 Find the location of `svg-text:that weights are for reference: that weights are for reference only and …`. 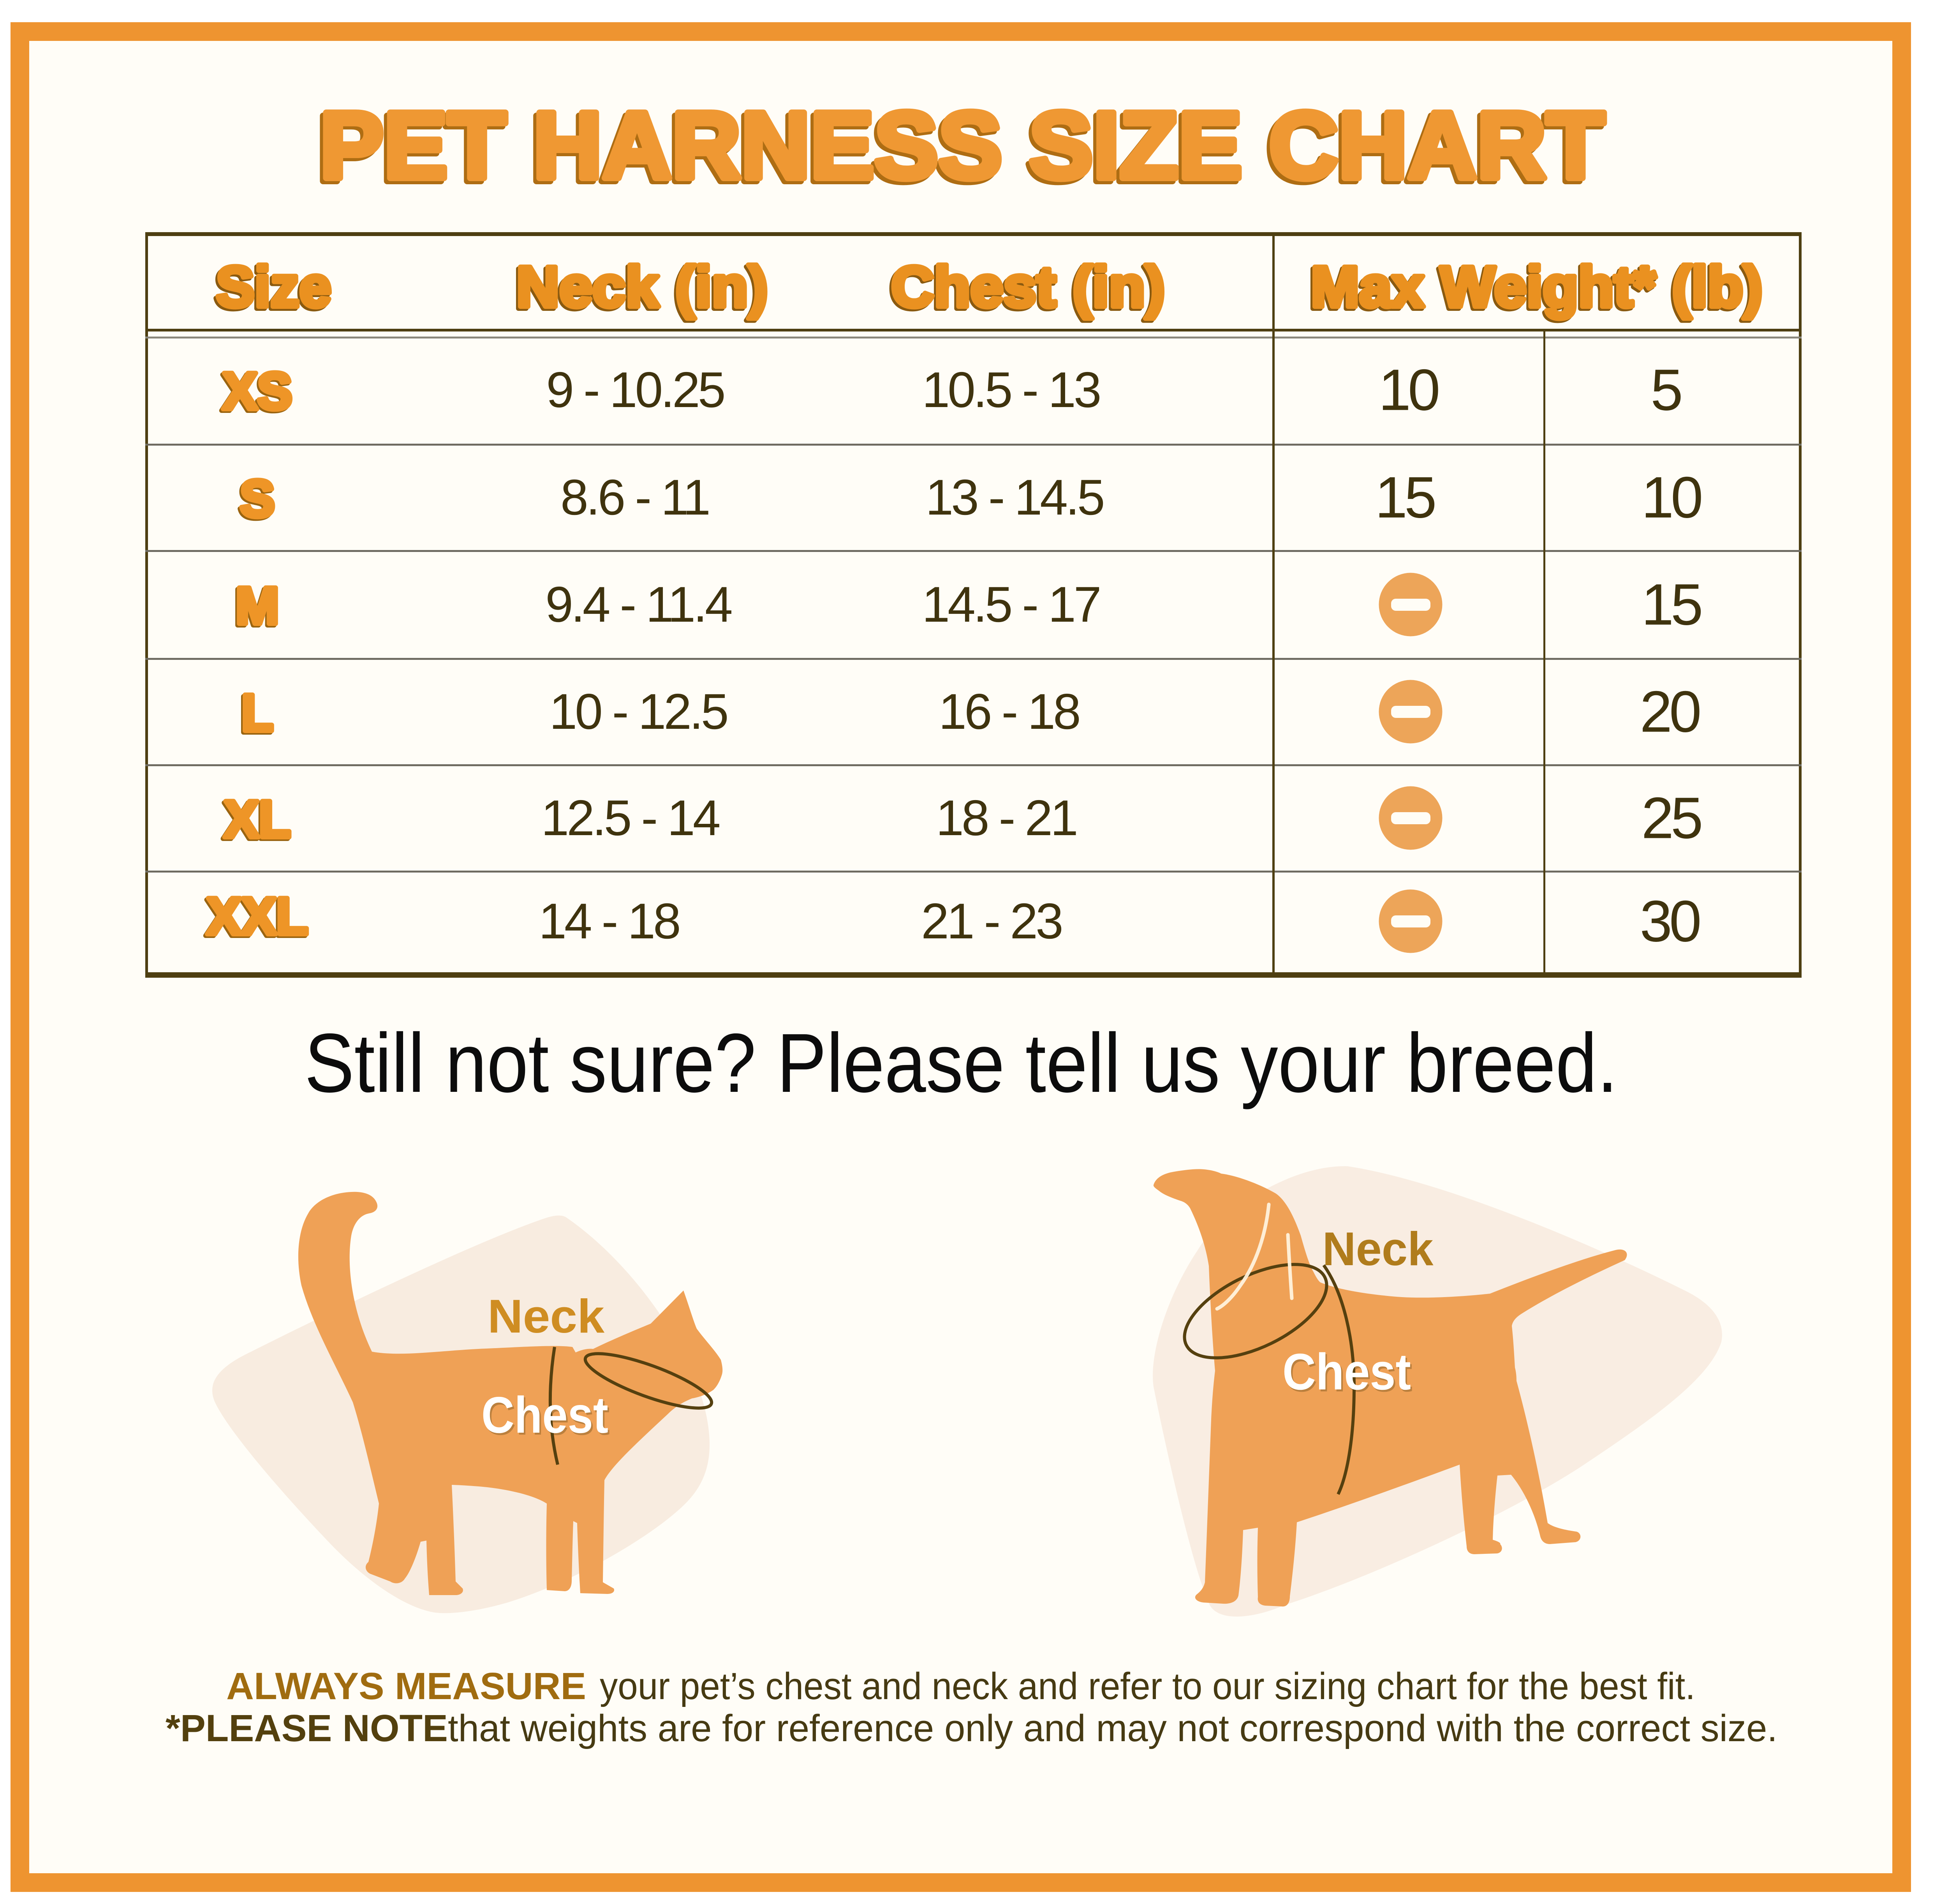

svg-text:that weights are for reference: that weights are for reference only and … is located at coordinates (1112, 1728).